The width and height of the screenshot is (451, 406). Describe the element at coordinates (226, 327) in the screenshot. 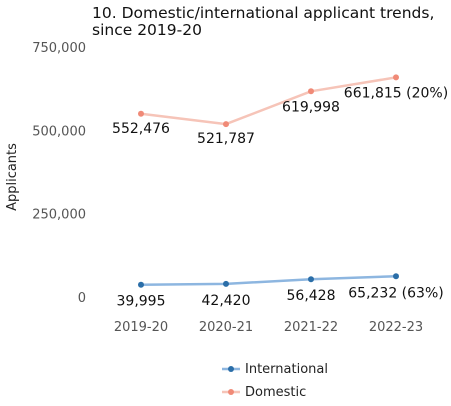

I see `x-tick-label: 2020-21` at that location.